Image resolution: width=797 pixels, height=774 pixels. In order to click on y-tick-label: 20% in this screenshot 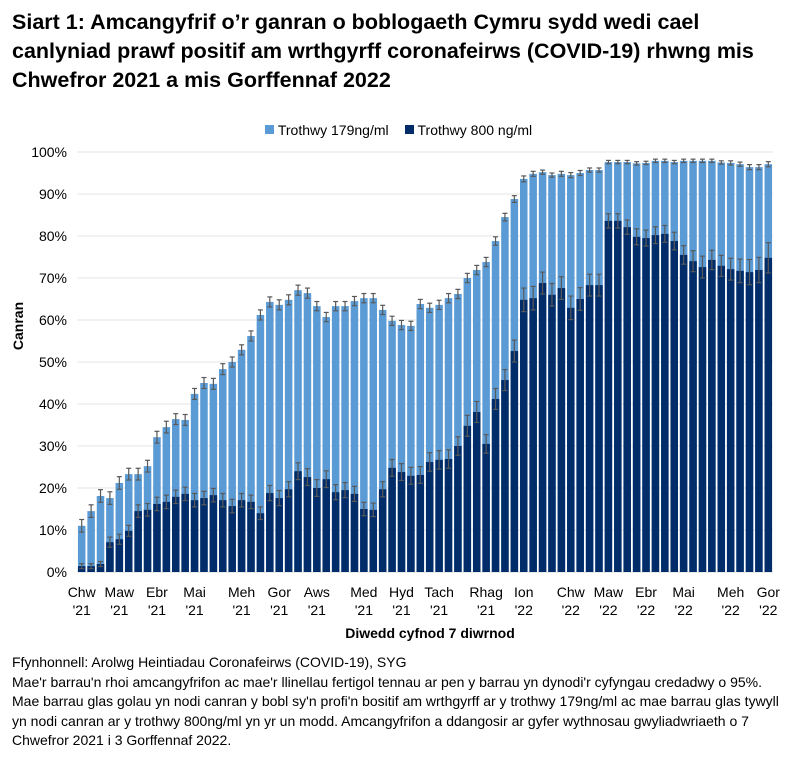, I will do `click(53, 488)`.